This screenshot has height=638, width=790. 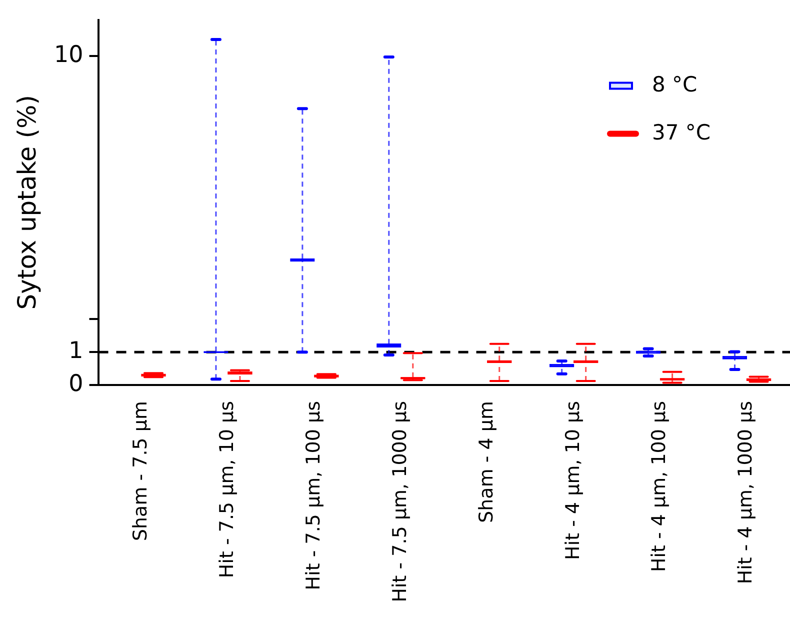 What do you see at coordinates (76, 351) in the screenshot?
I see `y-tick-label: 1` at bounding box center [76, 351].